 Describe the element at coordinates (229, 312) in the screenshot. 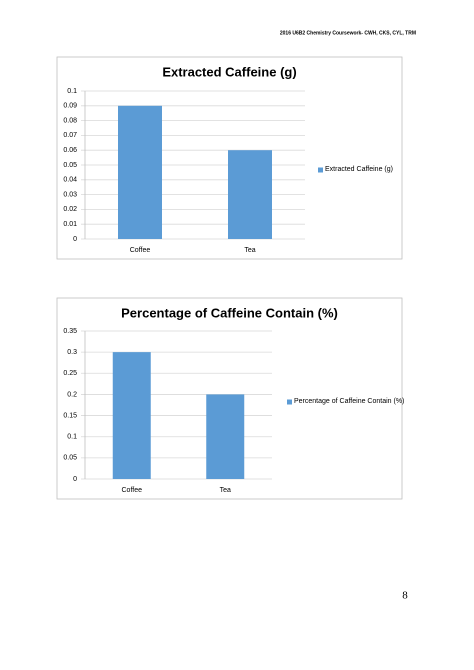

I see `chart-title: Percentage of Caffeine Contain (%)` at that location.